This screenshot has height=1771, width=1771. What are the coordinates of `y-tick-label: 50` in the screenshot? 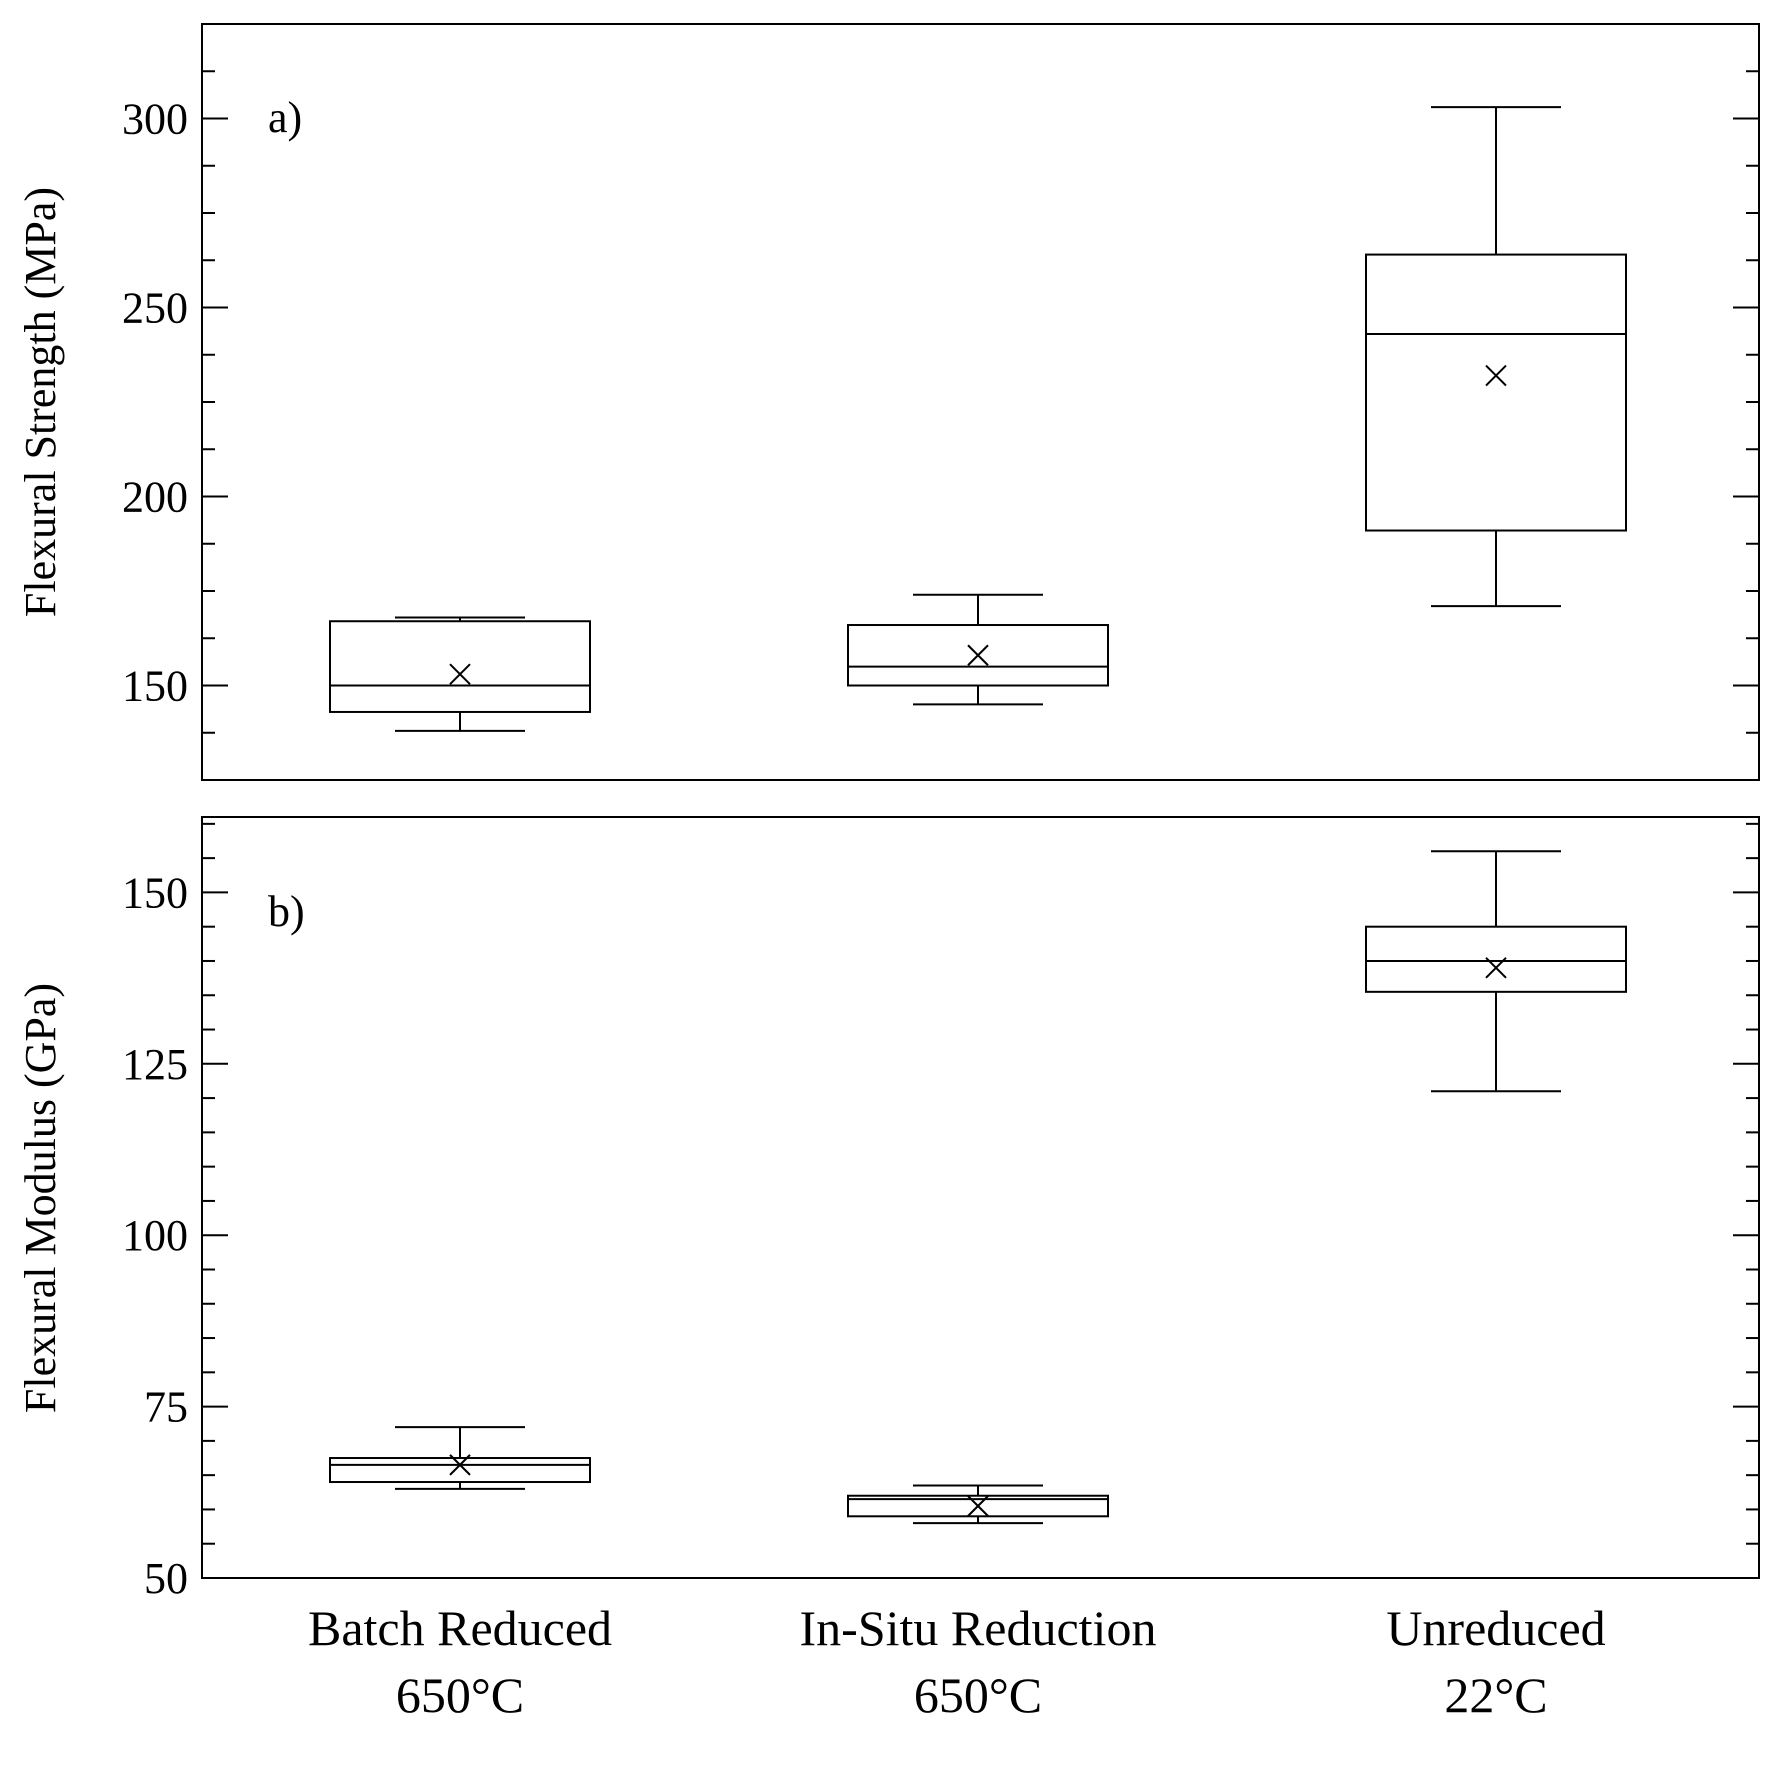 It's located at (166, 1578).